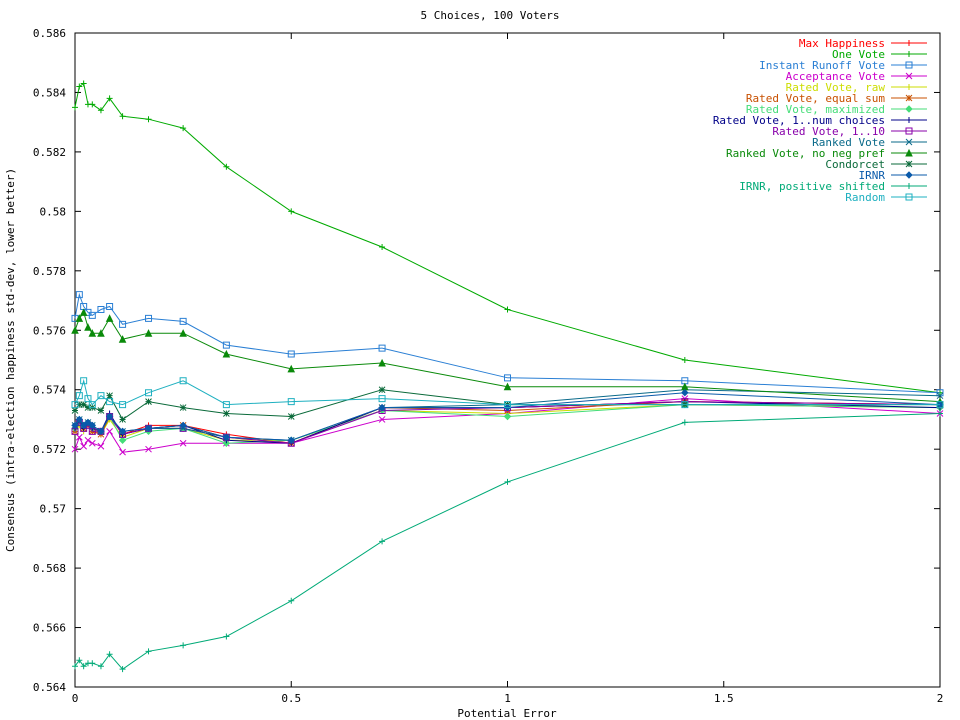 This screenshot has width=960, height=720. Describe the element at coordinates (49, 92) in the screenshot. I see `y-tick-label: 0.584` at that location.